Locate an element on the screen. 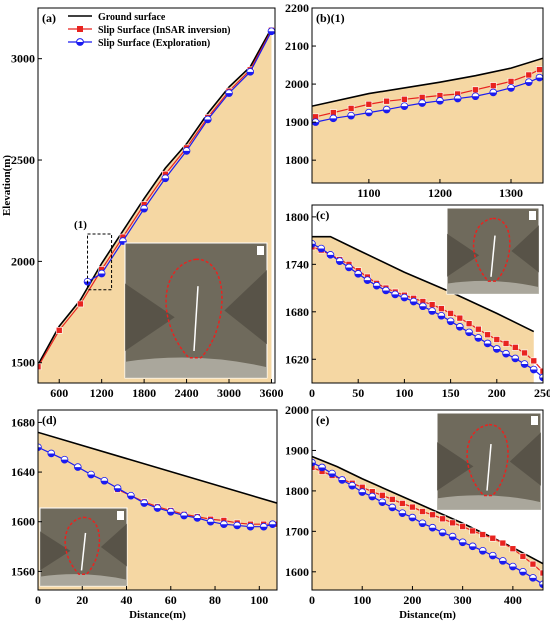 The height and width of the screenshot is (631, 550). panel-label: (d) is located at coordinates (49, 420).